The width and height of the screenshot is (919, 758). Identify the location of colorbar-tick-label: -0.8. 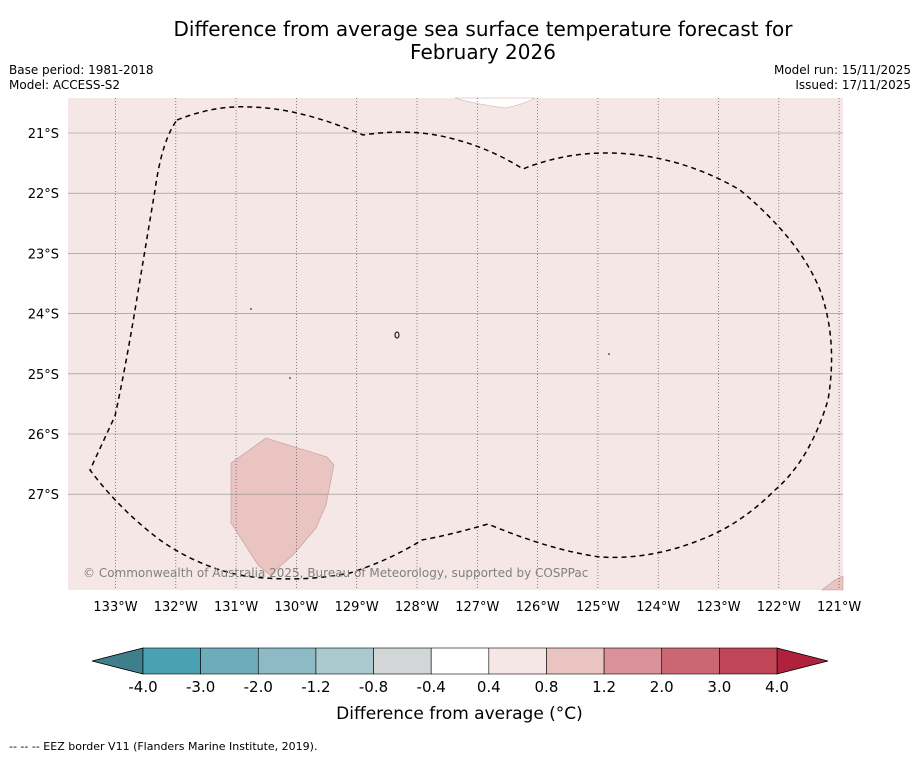
(373, 687).